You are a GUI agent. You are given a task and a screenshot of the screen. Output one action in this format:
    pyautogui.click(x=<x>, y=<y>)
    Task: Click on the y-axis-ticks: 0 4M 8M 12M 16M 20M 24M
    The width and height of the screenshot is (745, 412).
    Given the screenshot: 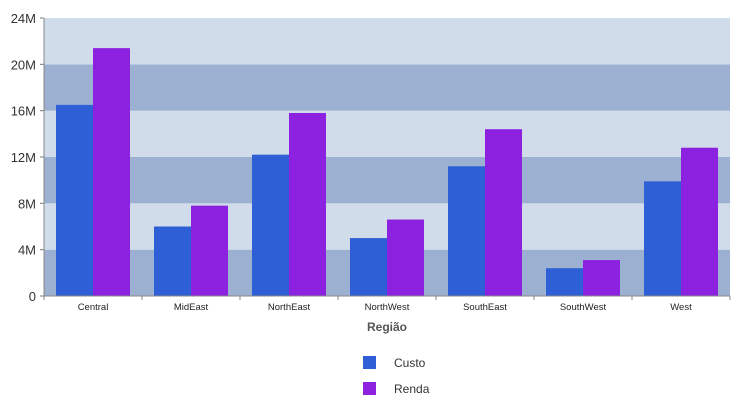 What is the action you would take?
    pyautogui.click(x=27, y=157)
    